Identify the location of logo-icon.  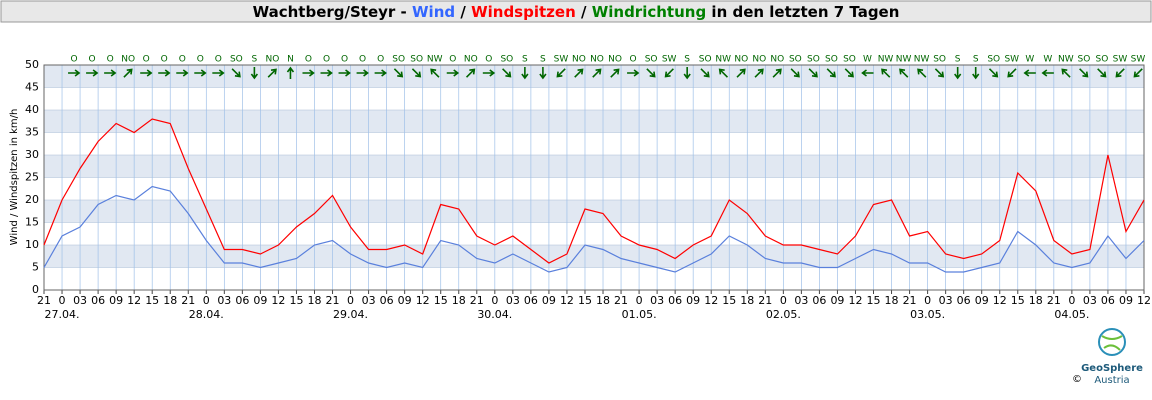
(1112, 343).